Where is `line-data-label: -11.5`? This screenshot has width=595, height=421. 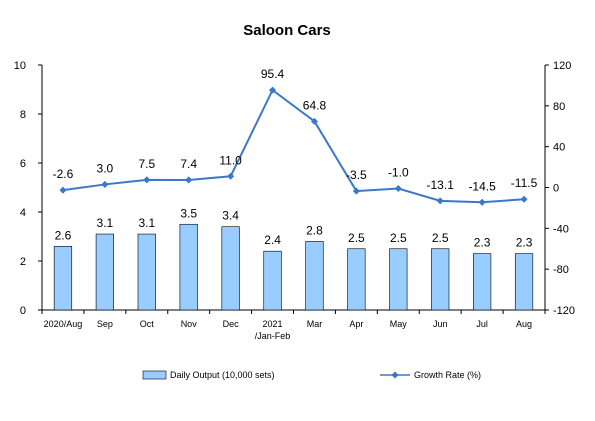
line-data-label: -11.5 is located at coordinates (524, 183).